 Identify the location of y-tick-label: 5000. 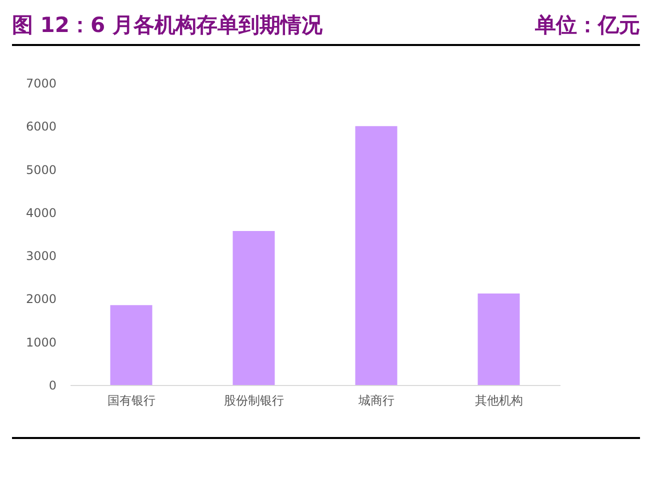
(41, 169).